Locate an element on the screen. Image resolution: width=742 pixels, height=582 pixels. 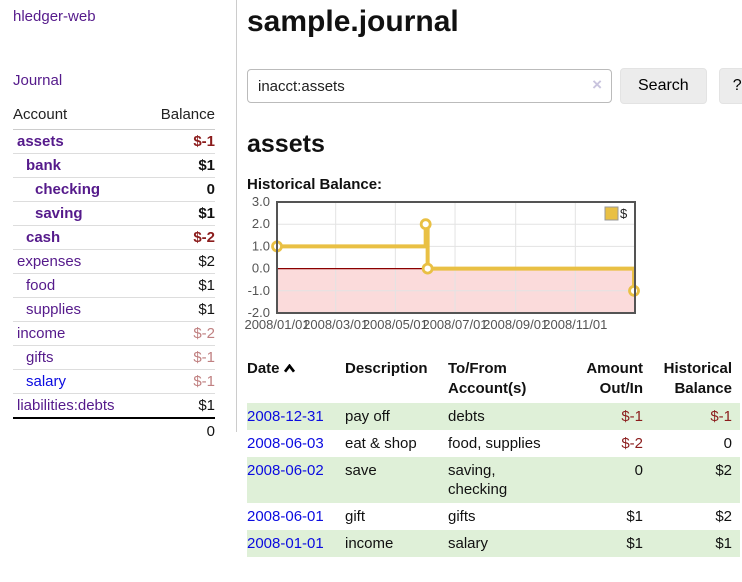
clear-search-icon: × is located at coordinates (597, 84).